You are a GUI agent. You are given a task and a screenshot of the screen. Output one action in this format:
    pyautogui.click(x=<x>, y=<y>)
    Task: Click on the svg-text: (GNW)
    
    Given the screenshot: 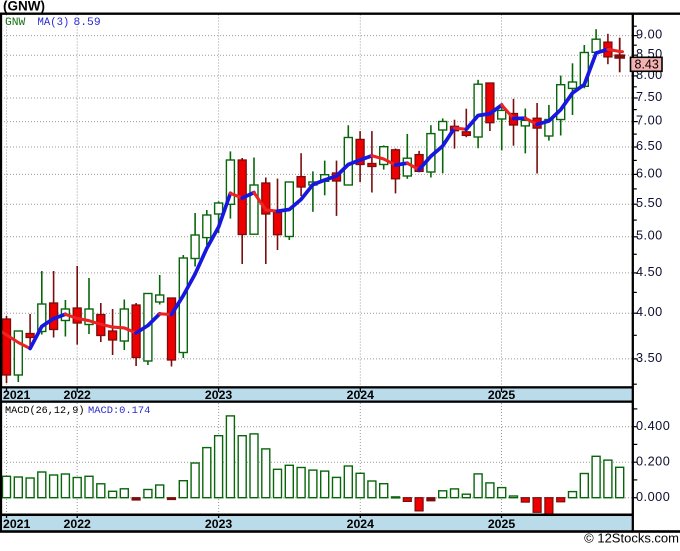 What is the action you would take?
    pyautogui.click(x=24, y=7)
    